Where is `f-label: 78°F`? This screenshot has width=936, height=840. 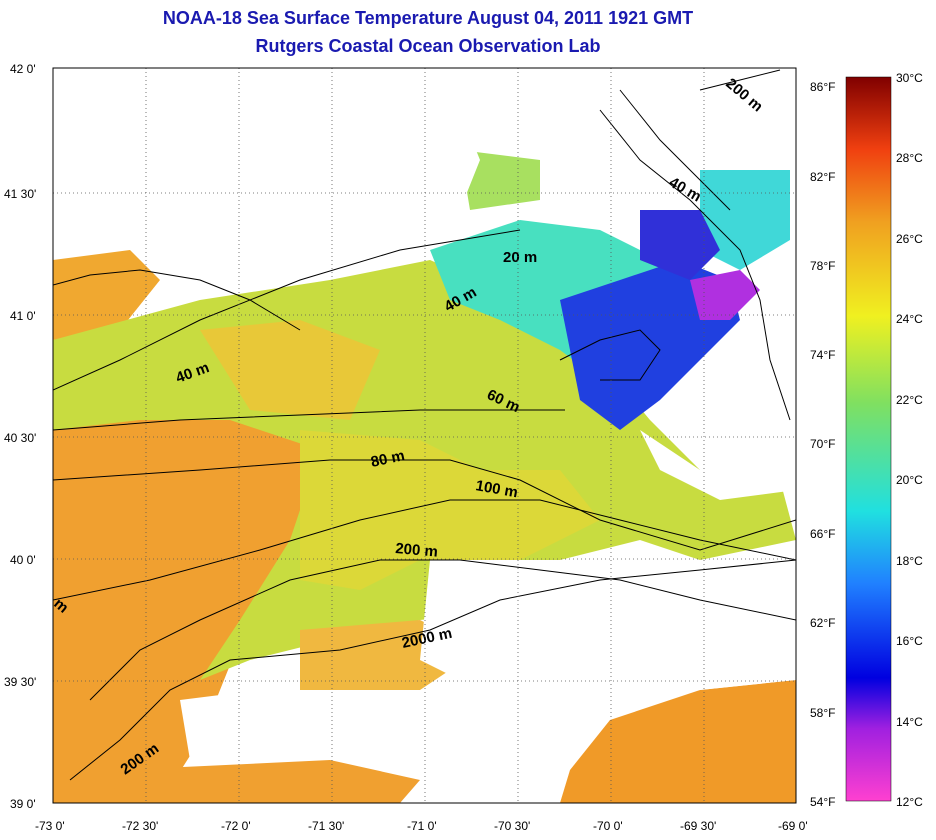 f-label: 78°F is located at coordinates (822, 266).